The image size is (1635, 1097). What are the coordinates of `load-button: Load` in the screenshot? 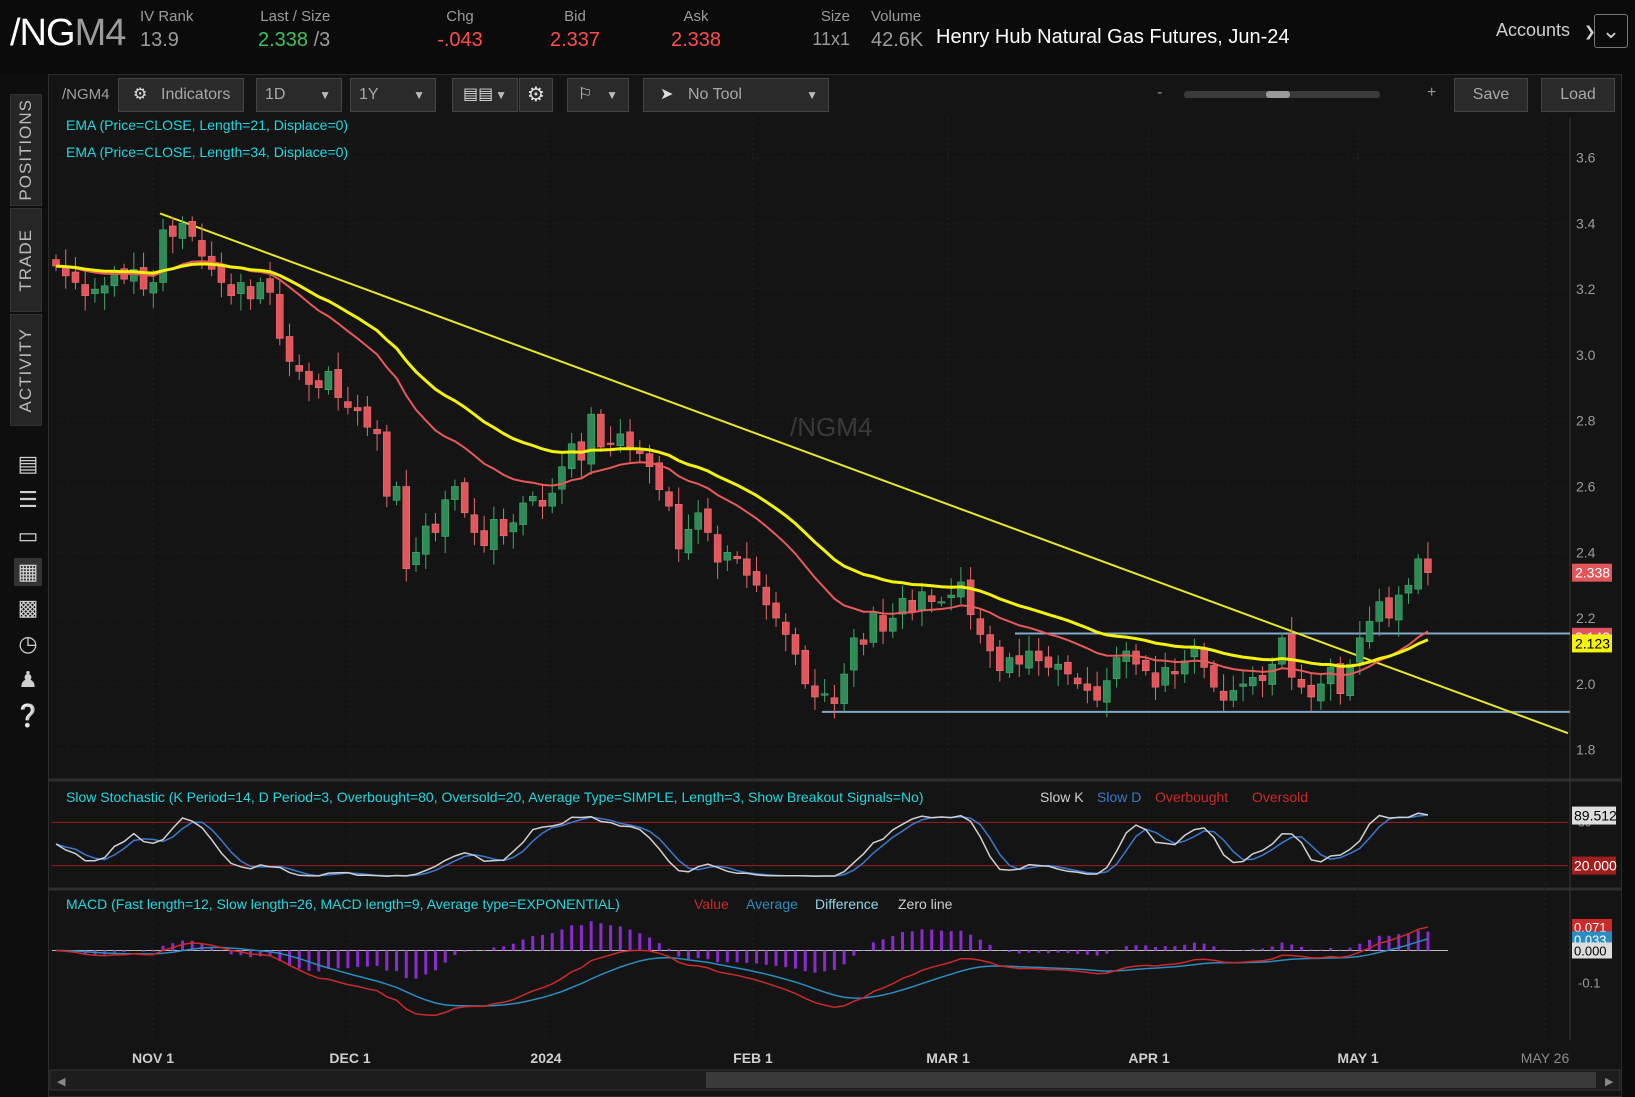 It's located at (1578, 95).